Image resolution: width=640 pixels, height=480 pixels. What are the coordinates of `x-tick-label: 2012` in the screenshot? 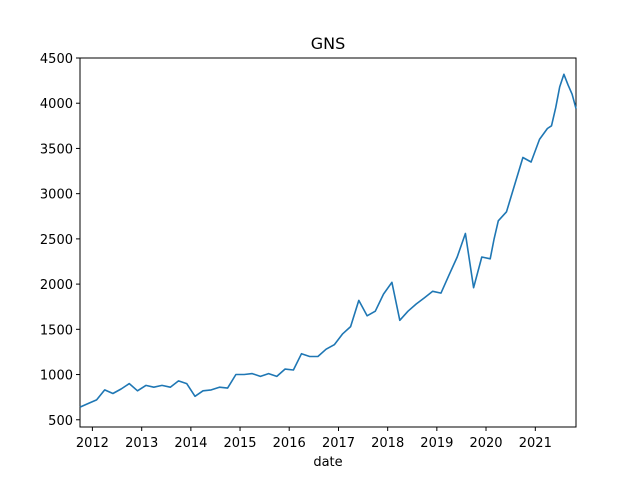 It's located at (92, 443).